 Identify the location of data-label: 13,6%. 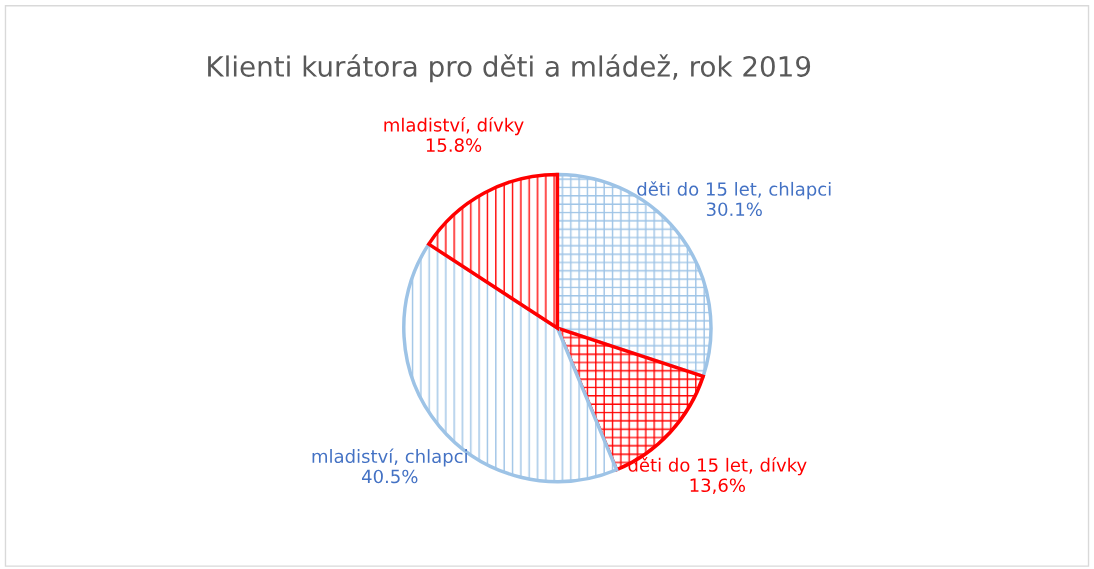
(718, 486).